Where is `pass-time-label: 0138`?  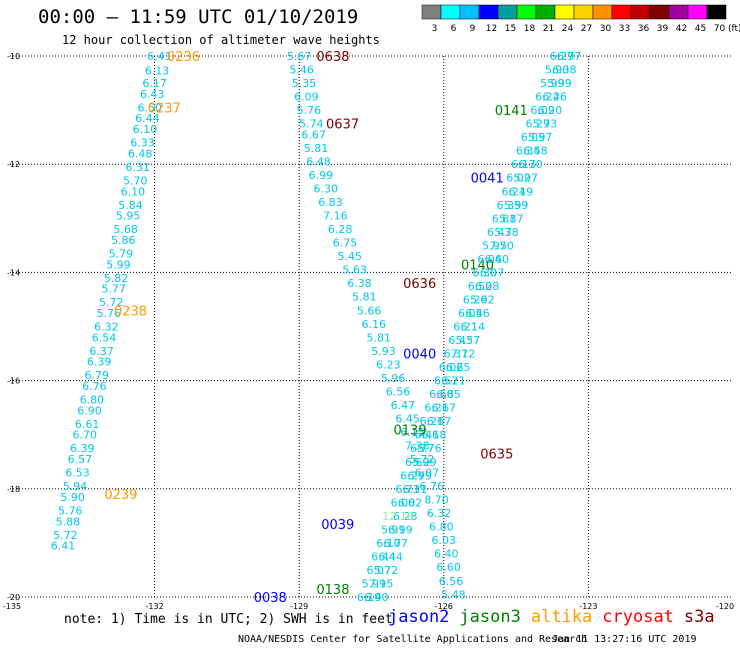 pass-time-label: 0138 is located at coordinates (332, 590).